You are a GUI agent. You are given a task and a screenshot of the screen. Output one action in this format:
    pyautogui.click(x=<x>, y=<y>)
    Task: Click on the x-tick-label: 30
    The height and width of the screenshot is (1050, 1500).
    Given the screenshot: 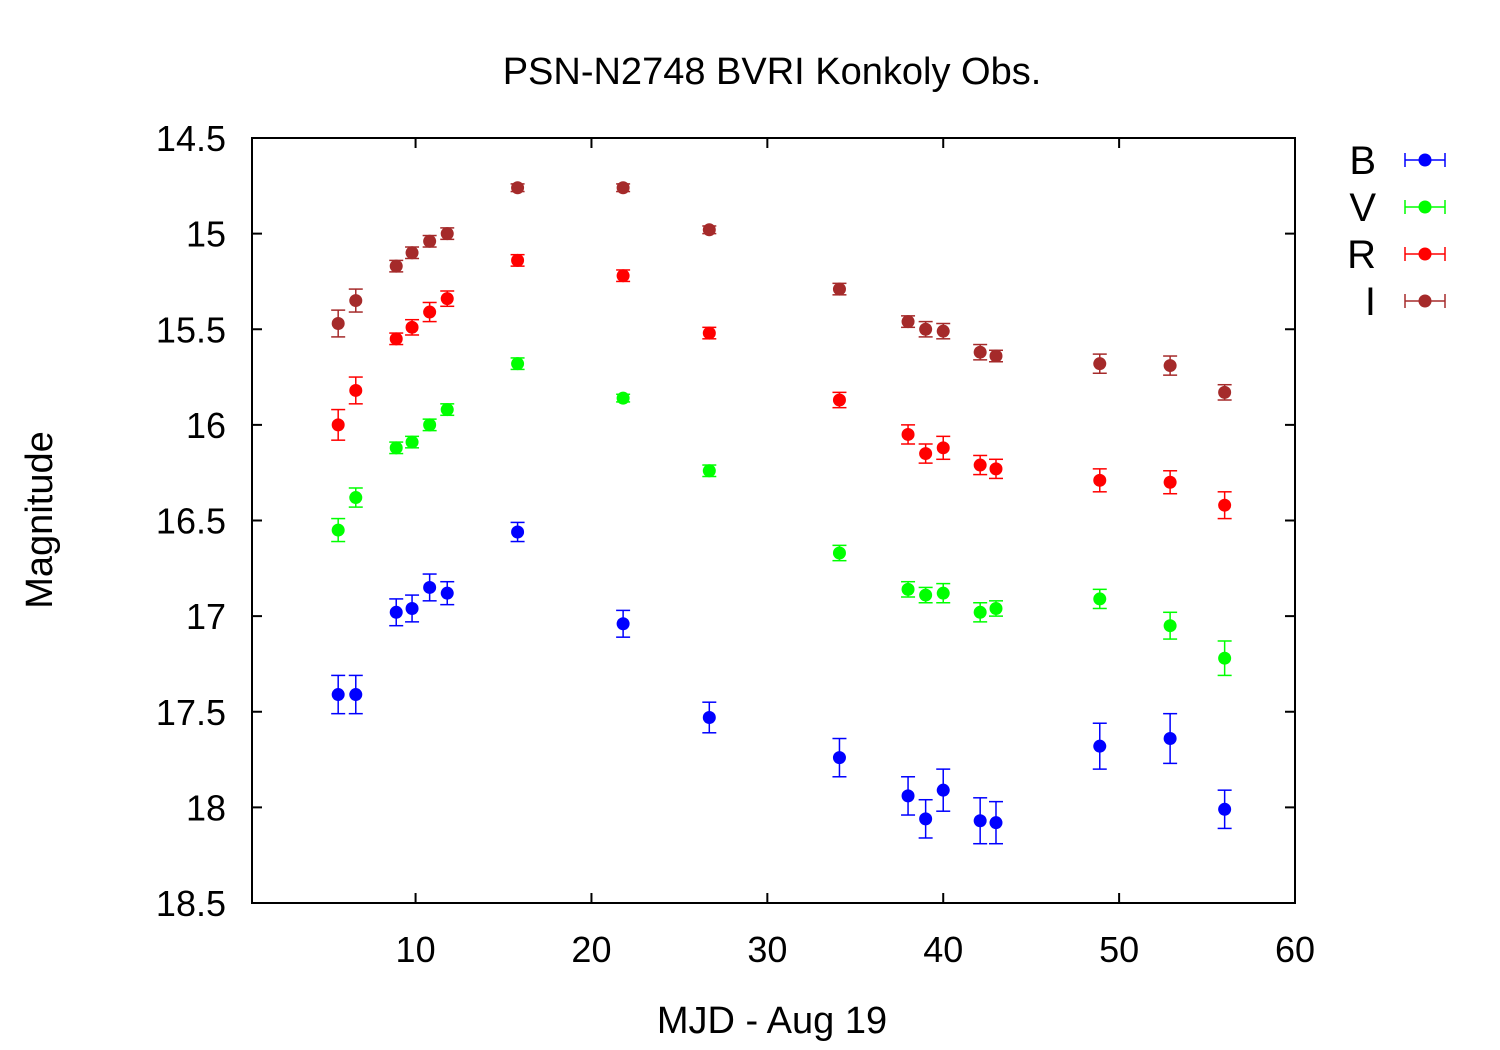 What is the action you would take?
    pyautogui.click(x=767, y=949)
    